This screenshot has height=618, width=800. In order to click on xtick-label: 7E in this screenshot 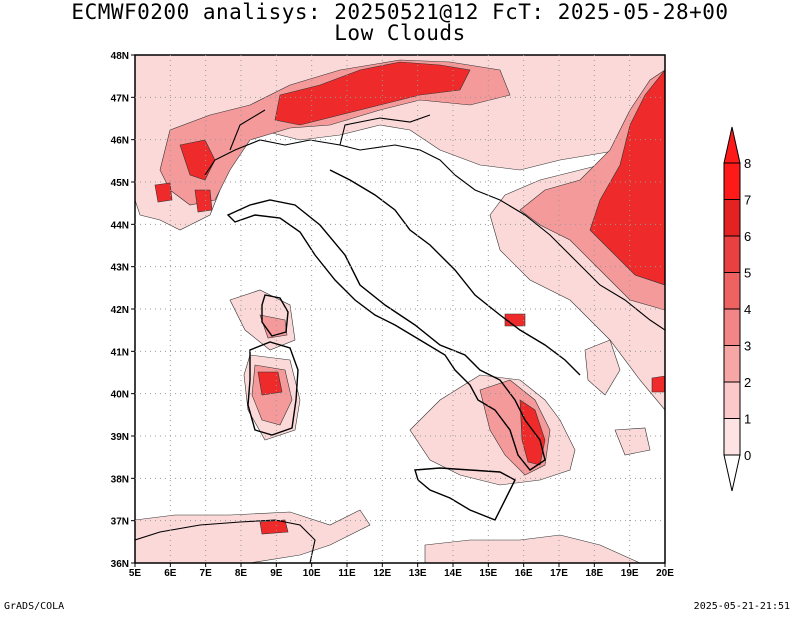, I will do `click(206, 573)`.